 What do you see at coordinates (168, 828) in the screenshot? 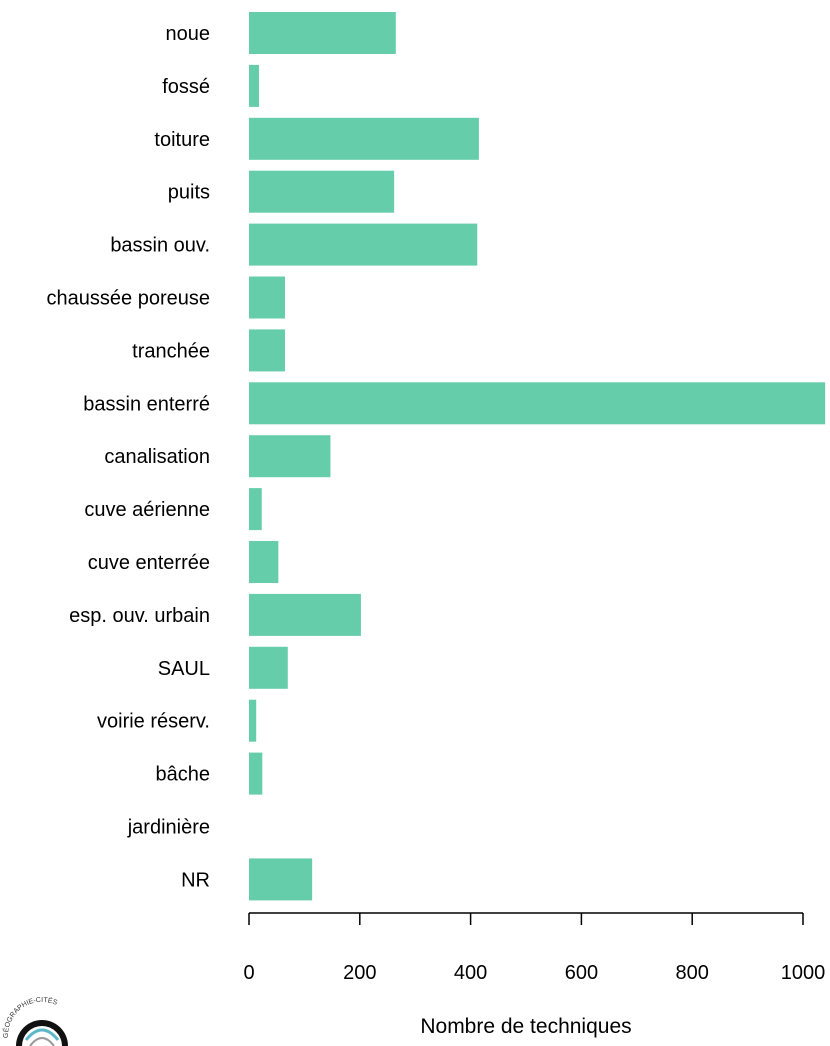
I see `category-label: jardinière` at bounding box center [168, 828].